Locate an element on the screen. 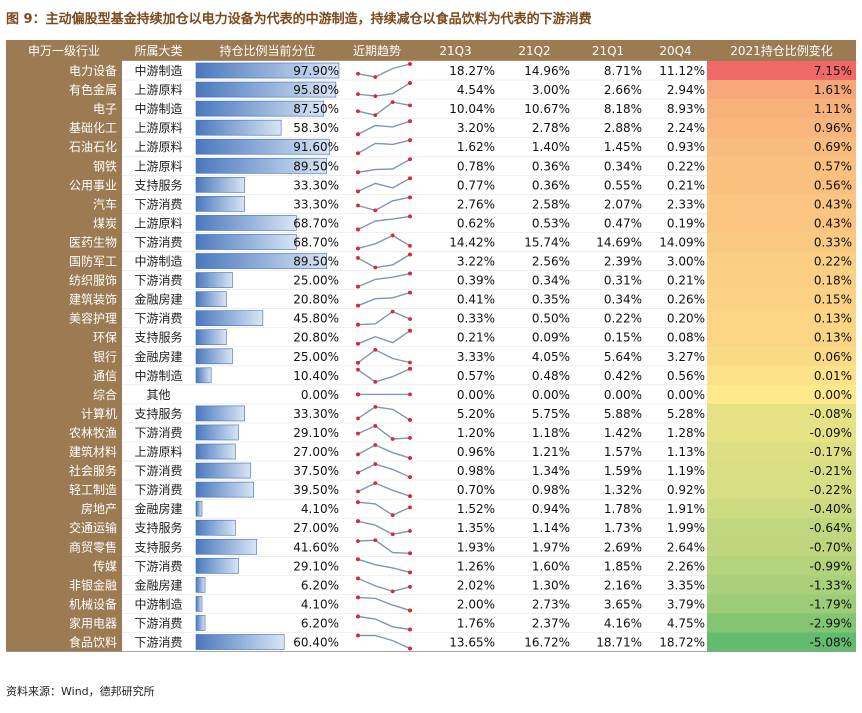 Image resolution: width=862 pixels, height=713 pixels. quarter-value: 2.00% is located at coordinates (476, 604).